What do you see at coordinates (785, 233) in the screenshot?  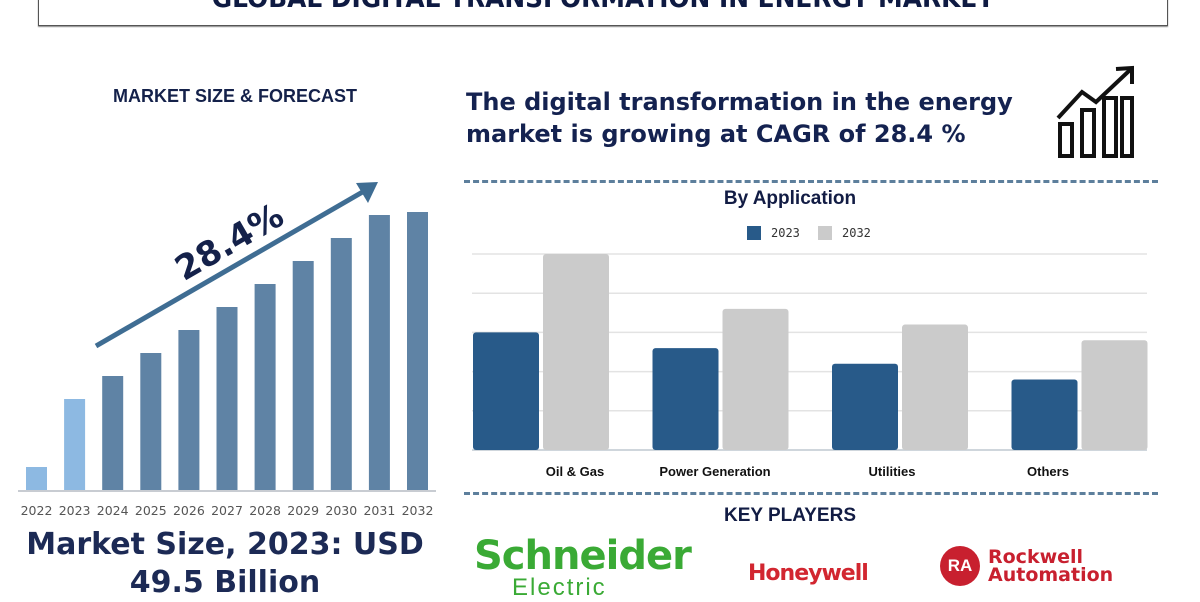 I see `legend-label: 2023` at bounding box center [785, 233].